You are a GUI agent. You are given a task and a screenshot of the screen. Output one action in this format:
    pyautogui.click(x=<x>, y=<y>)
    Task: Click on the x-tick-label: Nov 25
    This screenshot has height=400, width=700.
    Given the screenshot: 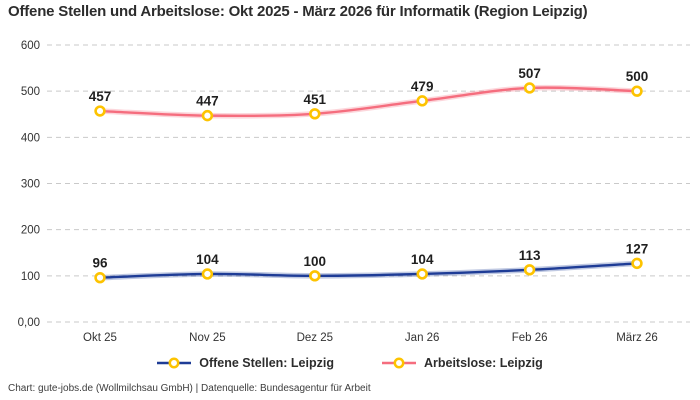 What is the action you would take?
    pyautogui.click(x=207, y=338)
    